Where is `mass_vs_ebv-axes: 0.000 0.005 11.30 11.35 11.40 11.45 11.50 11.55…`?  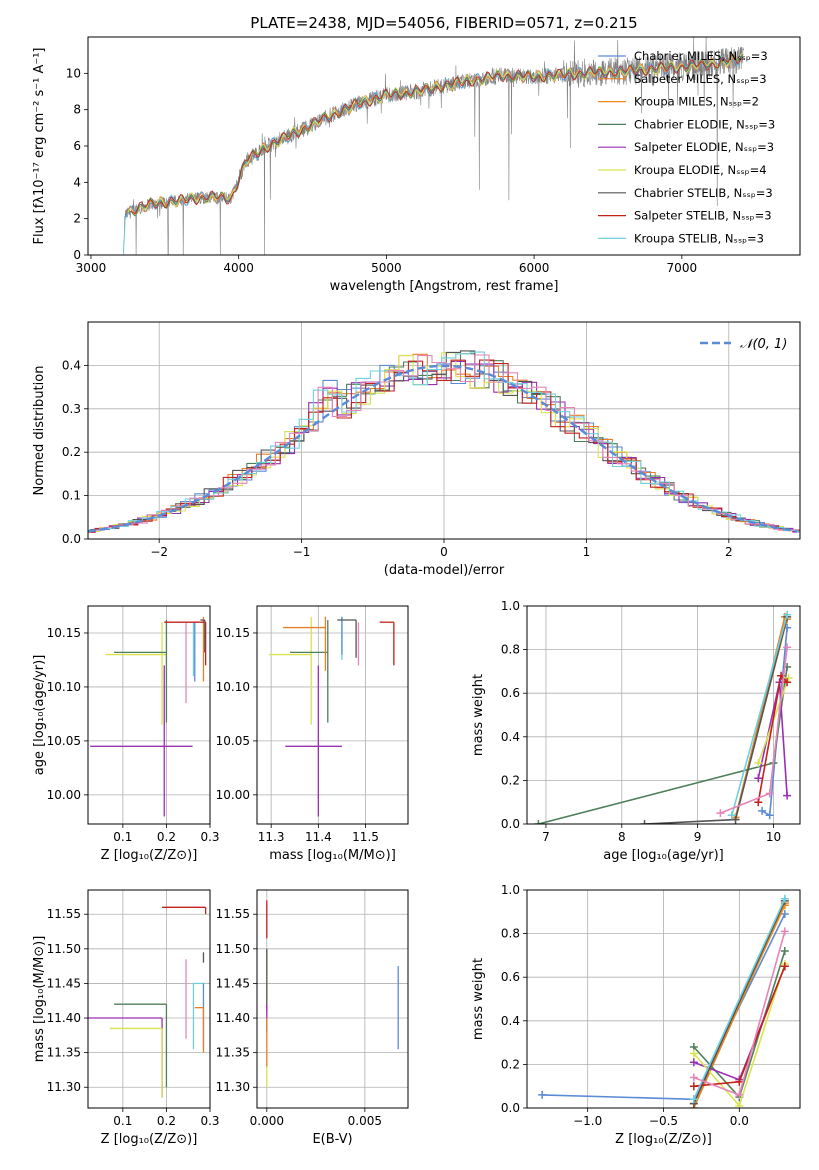
mass_vs_ebv-axes: 0.000 0.005 11.30 11.35 11.40 11.45 11.50 11.55… is located at coordinates (312, 1018).